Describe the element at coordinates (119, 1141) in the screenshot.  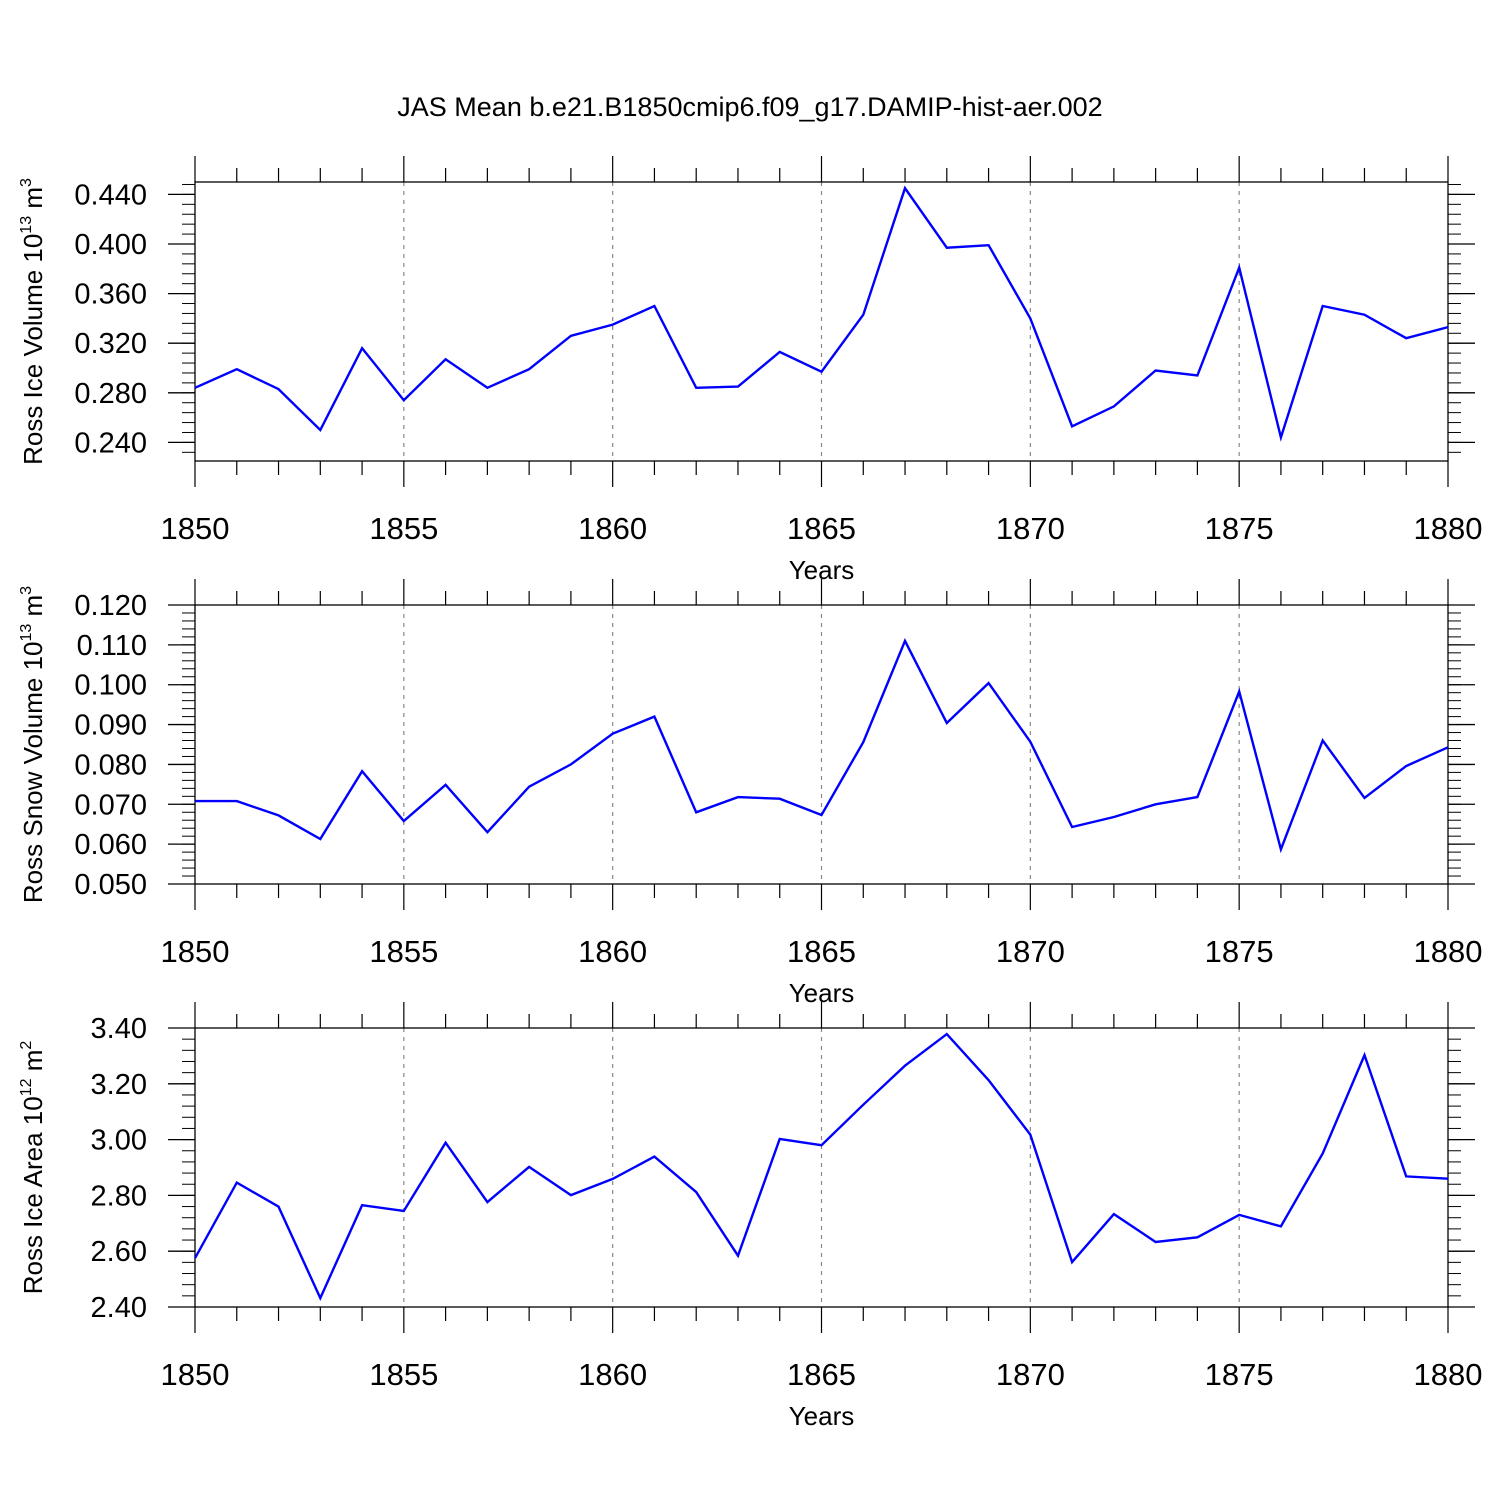
I see `y-tick-label: 3.00` at that location.